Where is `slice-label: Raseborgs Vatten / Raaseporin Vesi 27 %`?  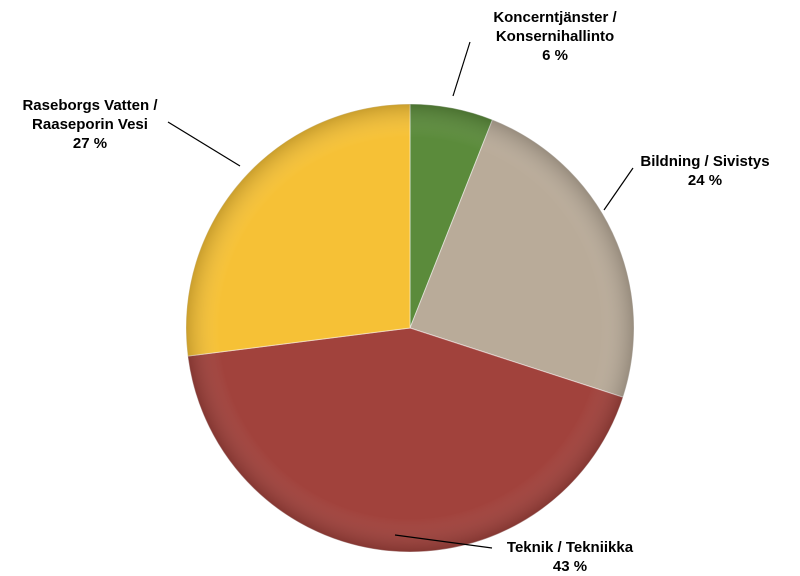
slice-label: Raseborgs Vatten / Raaseporin Vesi 27 % is located at coordinates (90, 124).